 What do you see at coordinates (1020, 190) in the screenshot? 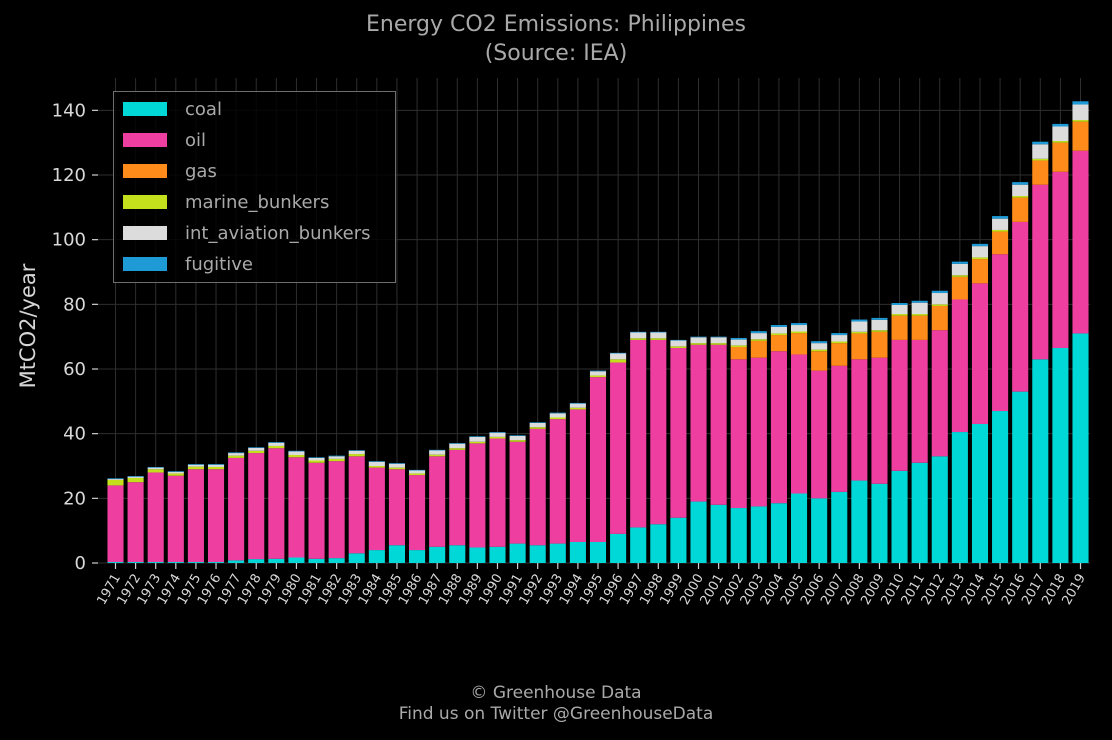
I see `bar-int-aviation-bunkers-2016` at bounding box center [1020, 190].